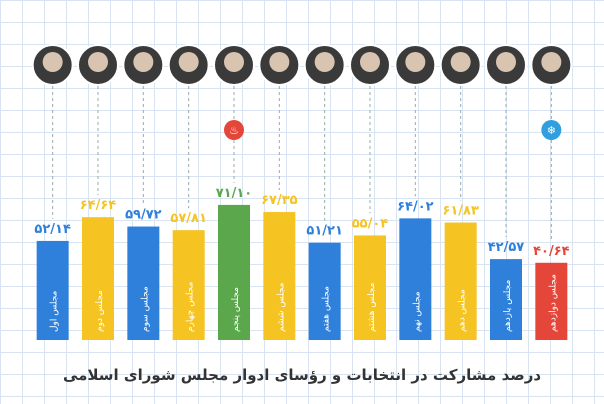 This screenshot has height=404, width=604. Describe the element at coordinates (506, 247) in the screenshot. I see `value-label: ۴۲/۵۷` at that location.